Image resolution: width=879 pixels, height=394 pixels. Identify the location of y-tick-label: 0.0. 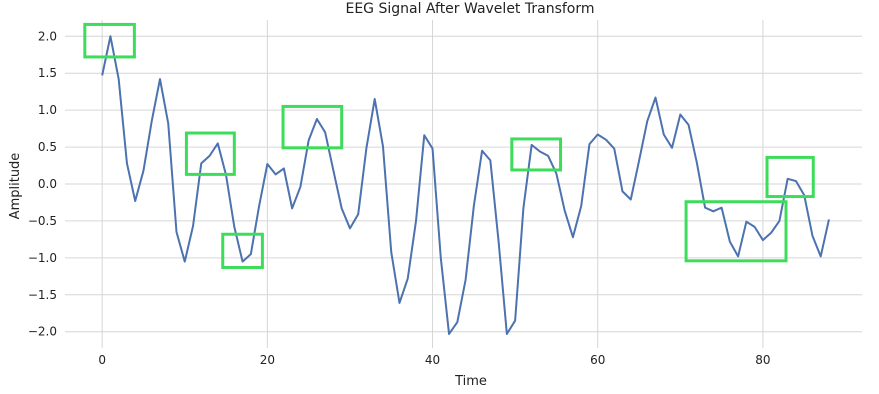
(47, 184).